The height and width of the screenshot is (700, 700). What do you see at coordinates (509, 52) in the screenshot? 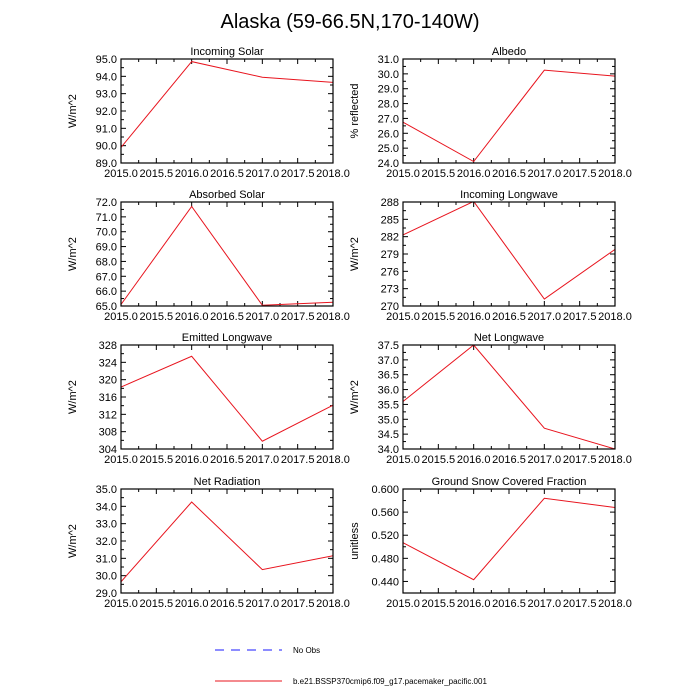
I see `panel-title: Albedo` at bounding box center [509, 52].